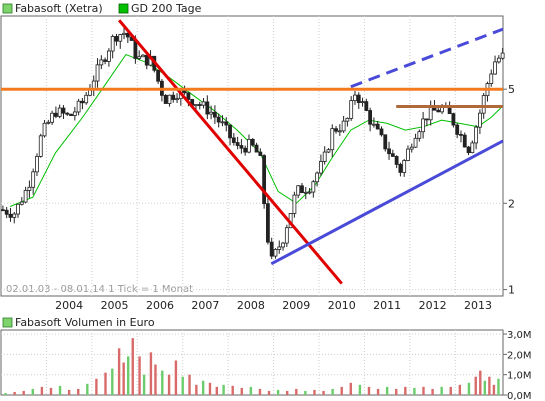  I want to click on legend-swatch-price, so click(7, 8).